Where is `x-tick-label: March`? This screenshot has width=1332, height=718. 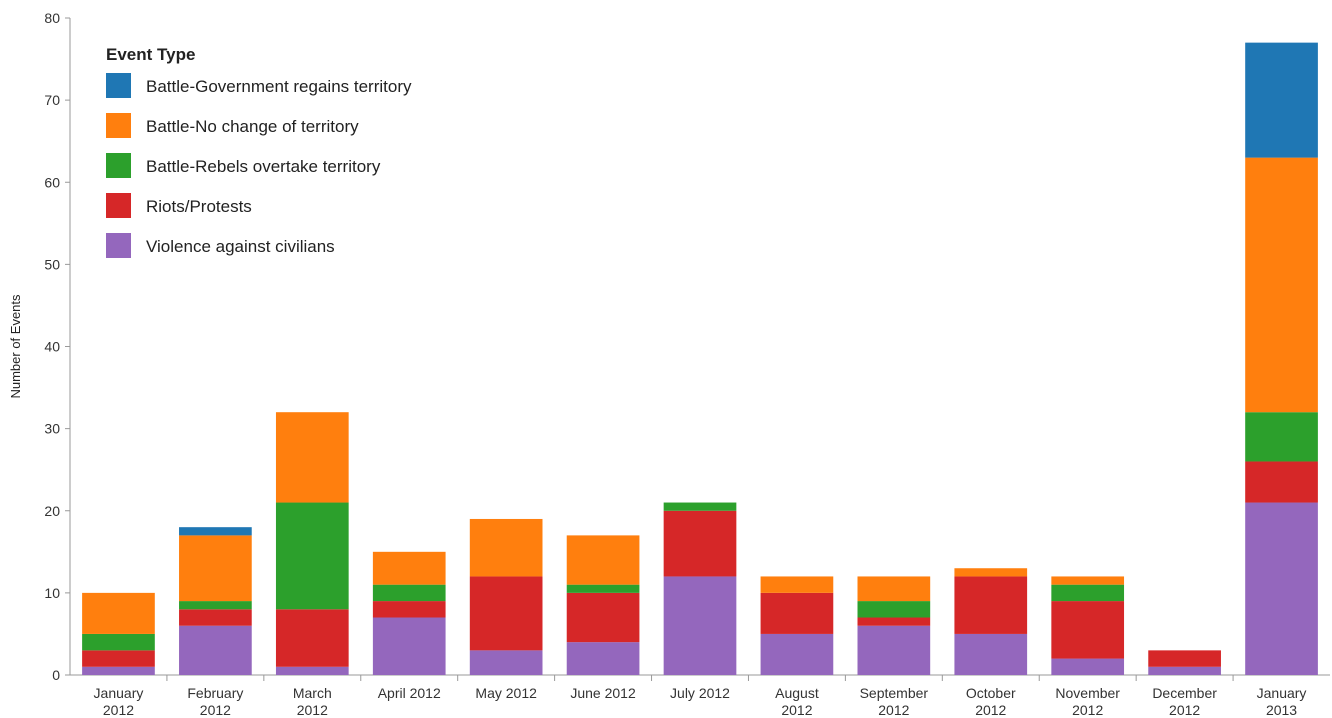
x-tick-label: March is located at coordinates (312, 693).